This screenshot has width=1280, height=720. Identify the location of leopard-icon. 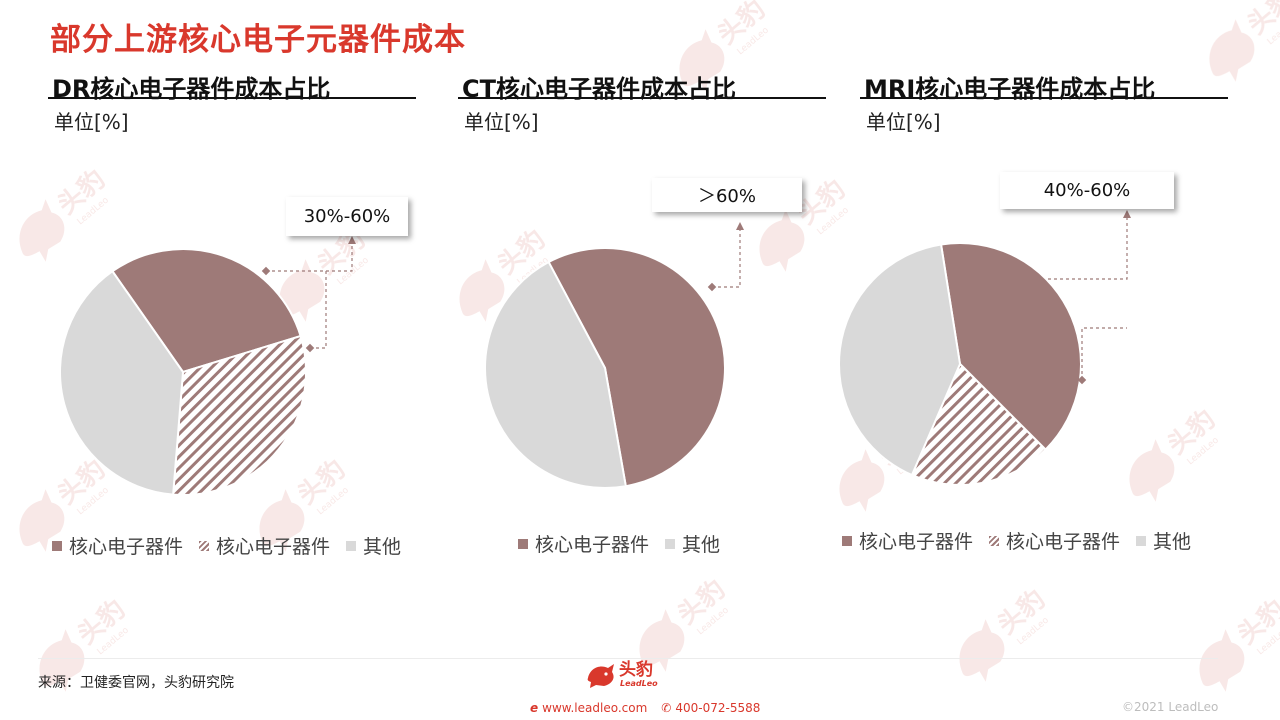
(600, 676).